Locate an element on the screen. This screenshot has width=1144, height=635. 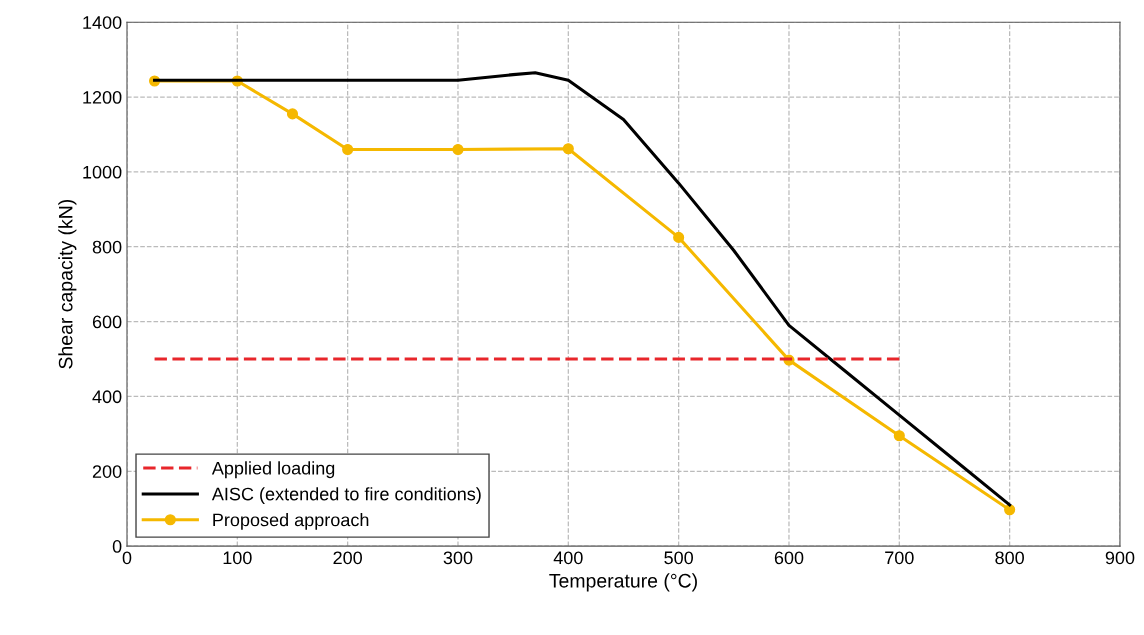
x-tick-label: 200 is located at coordinates (348, 558).